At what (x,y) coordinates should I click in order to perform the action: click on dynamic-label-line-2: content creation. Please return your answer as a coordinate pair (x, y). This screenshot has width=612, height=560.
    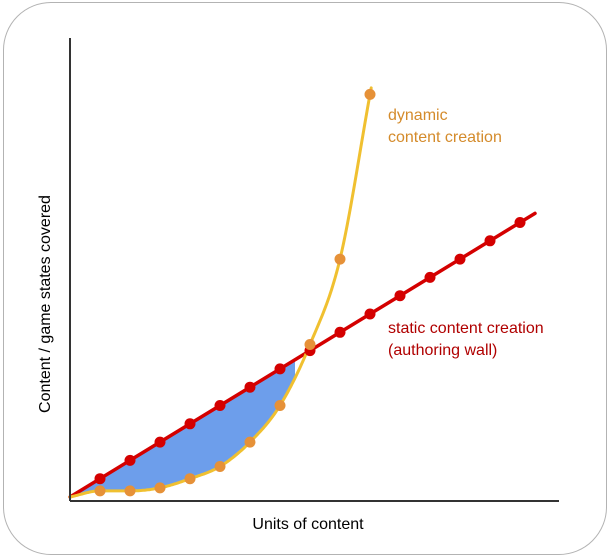
    Looking at the image, I should click on (445, 137).